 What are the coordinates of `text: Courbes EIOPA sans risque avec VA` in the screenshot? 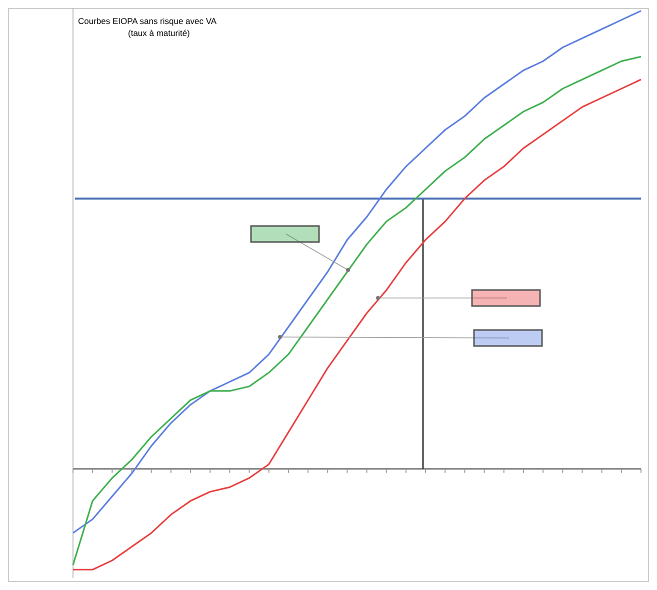 It's located at (147, 21).